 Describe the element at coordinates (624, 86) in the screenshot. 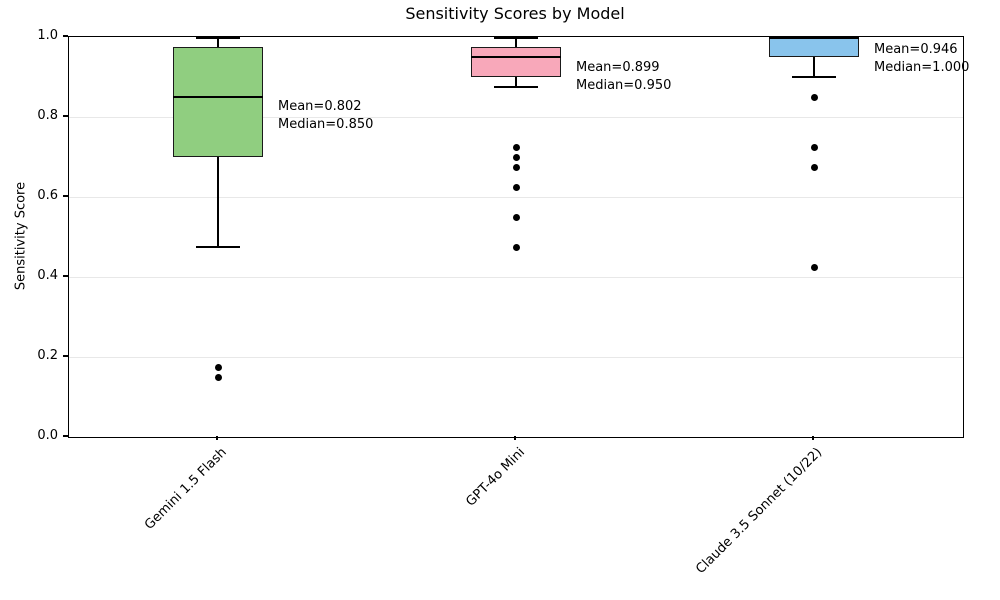

I see `annotation-line: Median=0.950` at that location.